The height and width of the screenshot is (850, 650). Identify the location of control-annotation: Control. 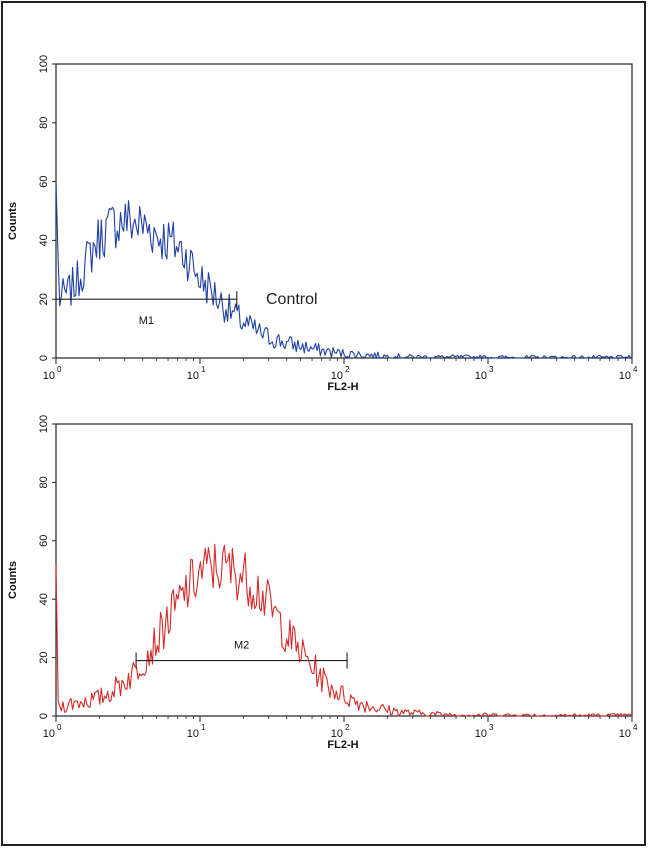
(292, 299).